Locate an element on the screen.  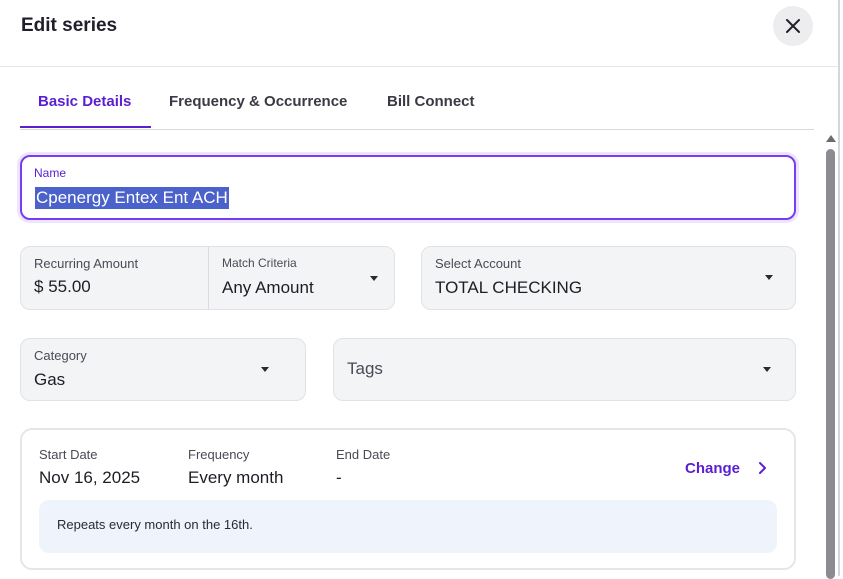
amount-value: 55.00 is located at coordinates (69, 286).